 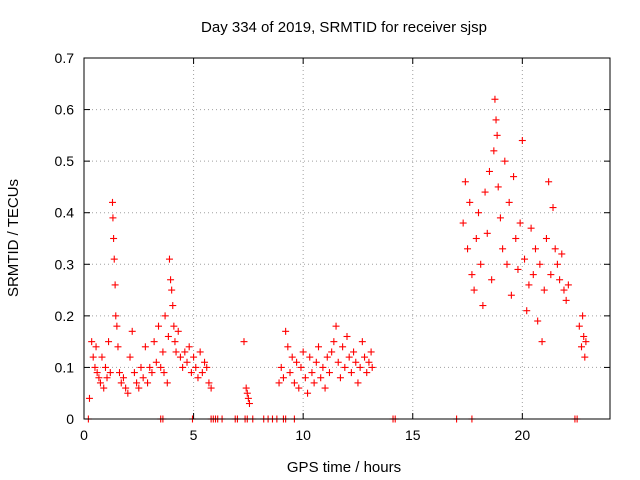 What do you see at coordinates (84, 435) in the screenshot?
I see `x-tick-label: 0` at bounding box center [84, 435].